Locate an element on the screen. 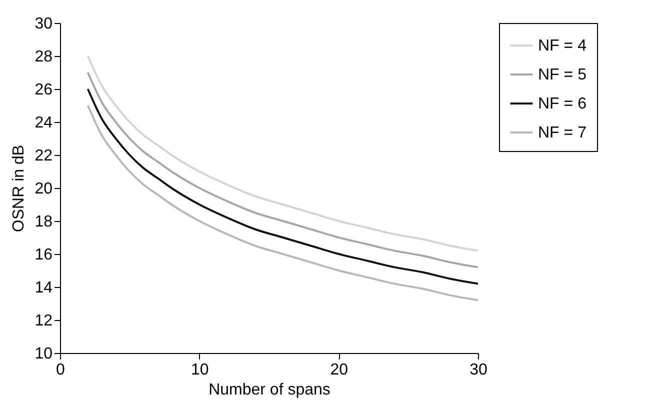 The image size is (661, 412). legend-label: NF = 6 is located at coordinates (562, 104).